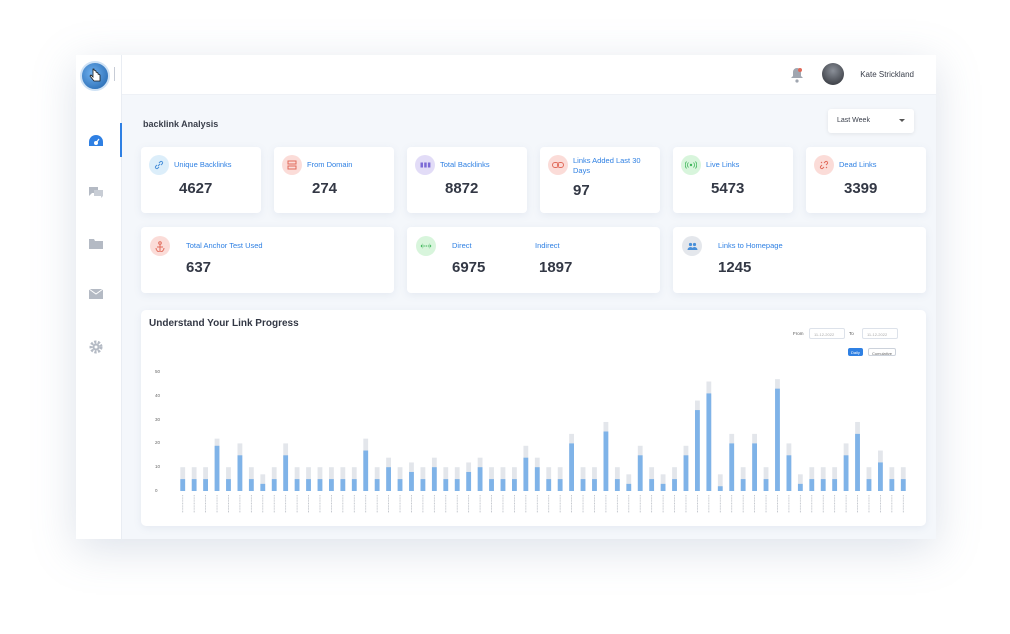 The height and width of the screenshot is (634, 1010). I want to click on anchor-text-label: Total Anchor Test Used, so click(224, 245).